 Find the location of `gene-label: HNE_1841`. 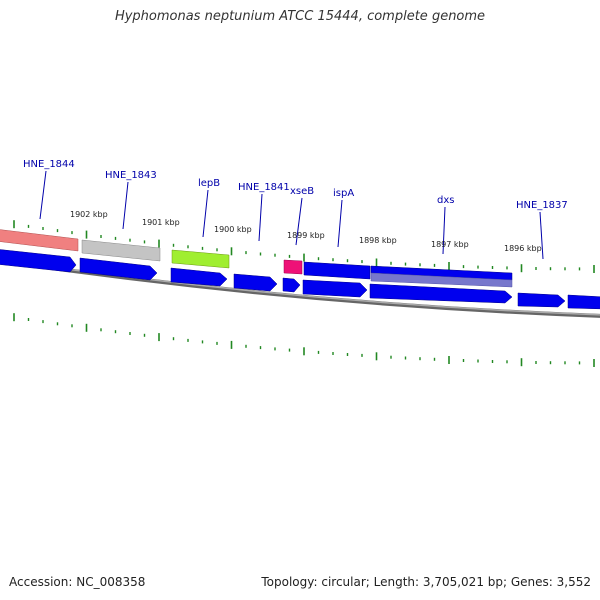

gene-label: HNE_1841 is located at coordinates (264, 187).